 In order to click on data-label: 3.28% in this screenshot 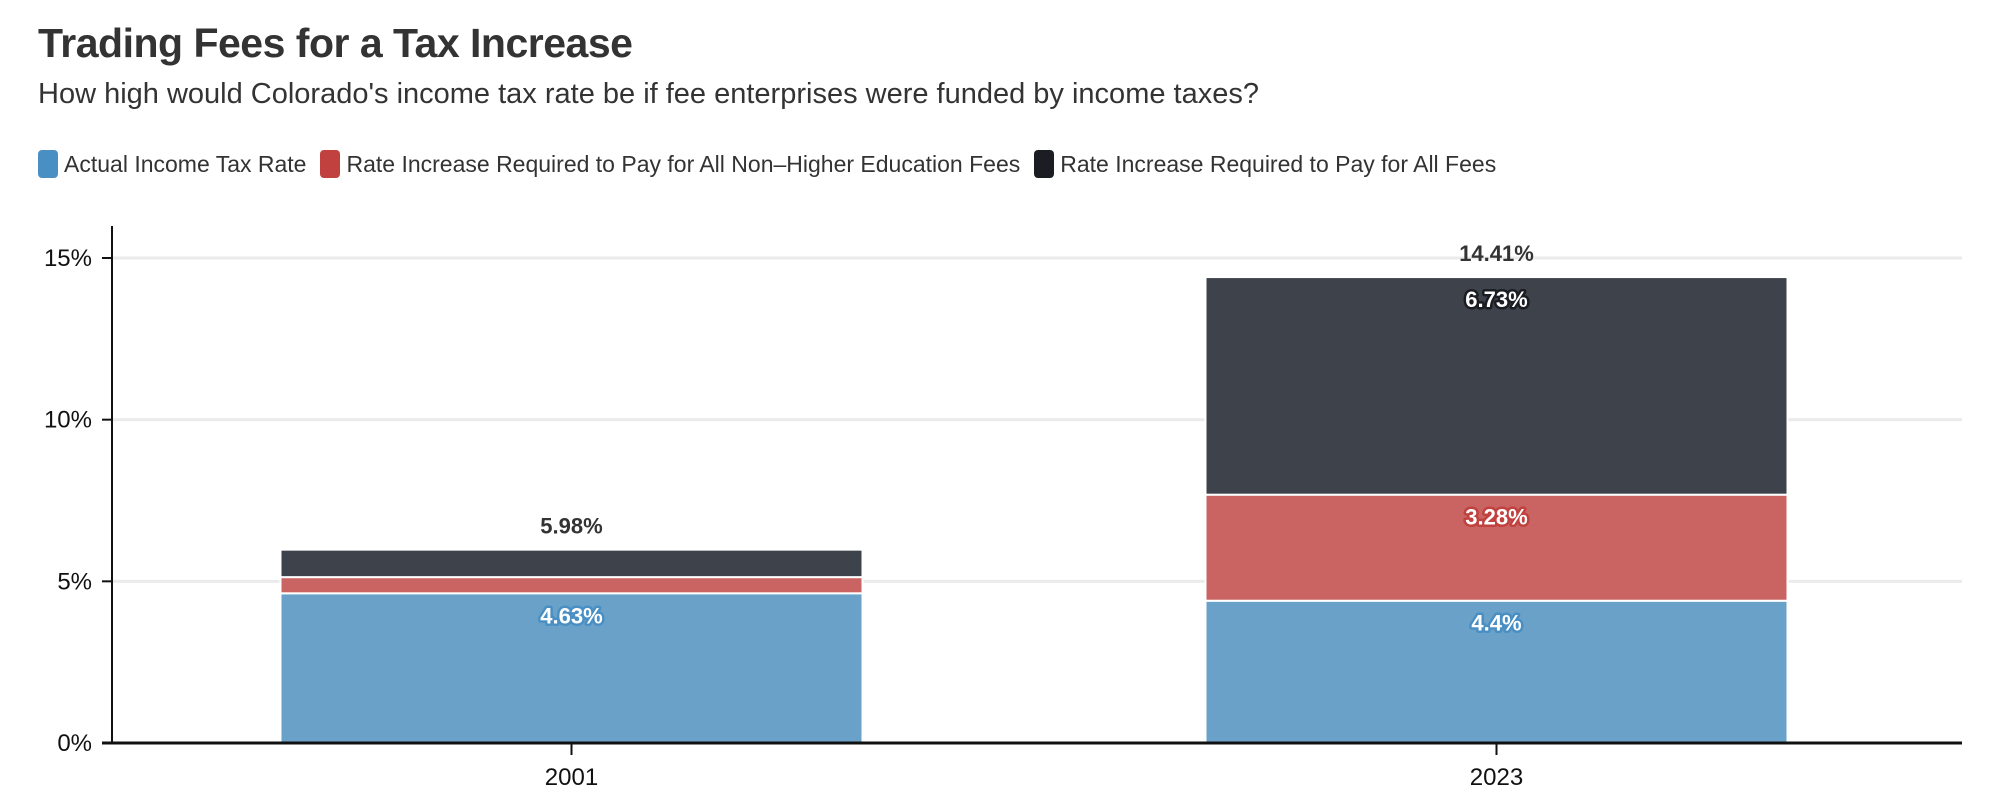, I will do `click(1496, 517)`.